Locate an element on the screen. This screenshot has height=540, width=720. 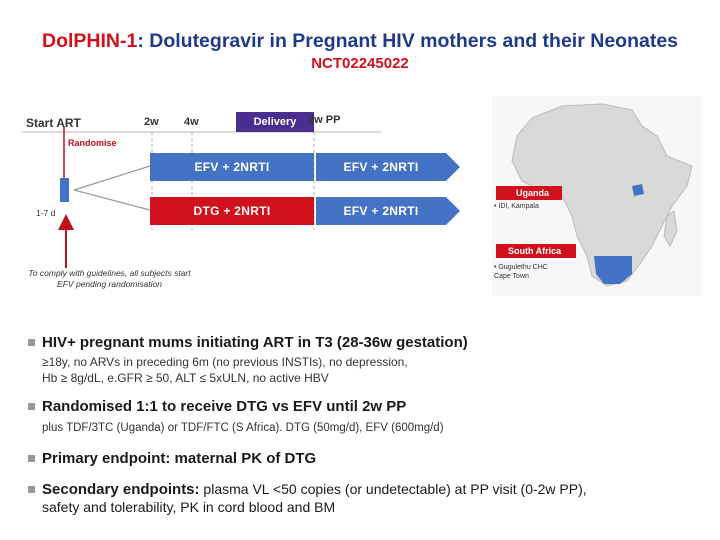
diagram-lines is located at coordinates (202, 197).